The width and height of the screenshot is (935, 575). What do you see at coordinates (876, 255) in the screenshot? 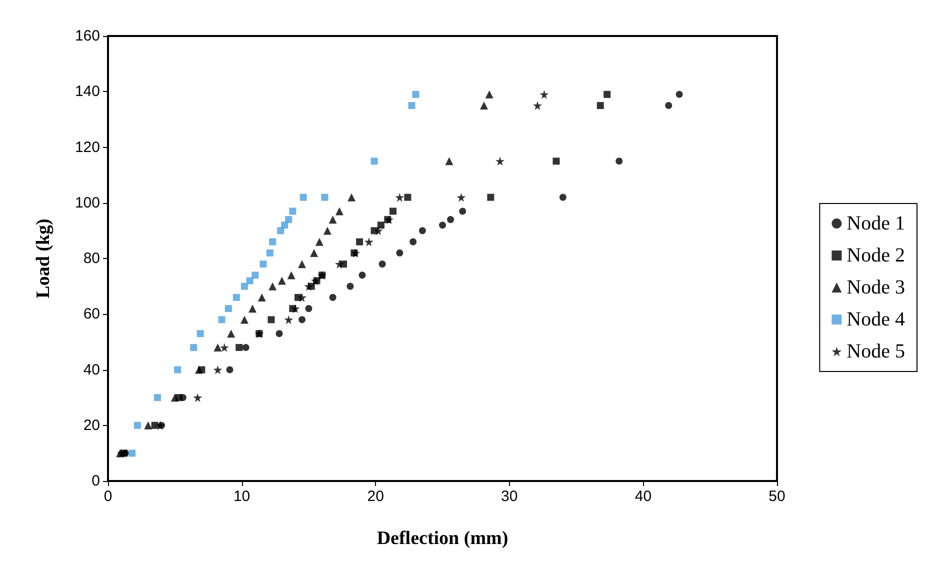
I see `legend-label: Node 2` at bounding box center [876, 255].